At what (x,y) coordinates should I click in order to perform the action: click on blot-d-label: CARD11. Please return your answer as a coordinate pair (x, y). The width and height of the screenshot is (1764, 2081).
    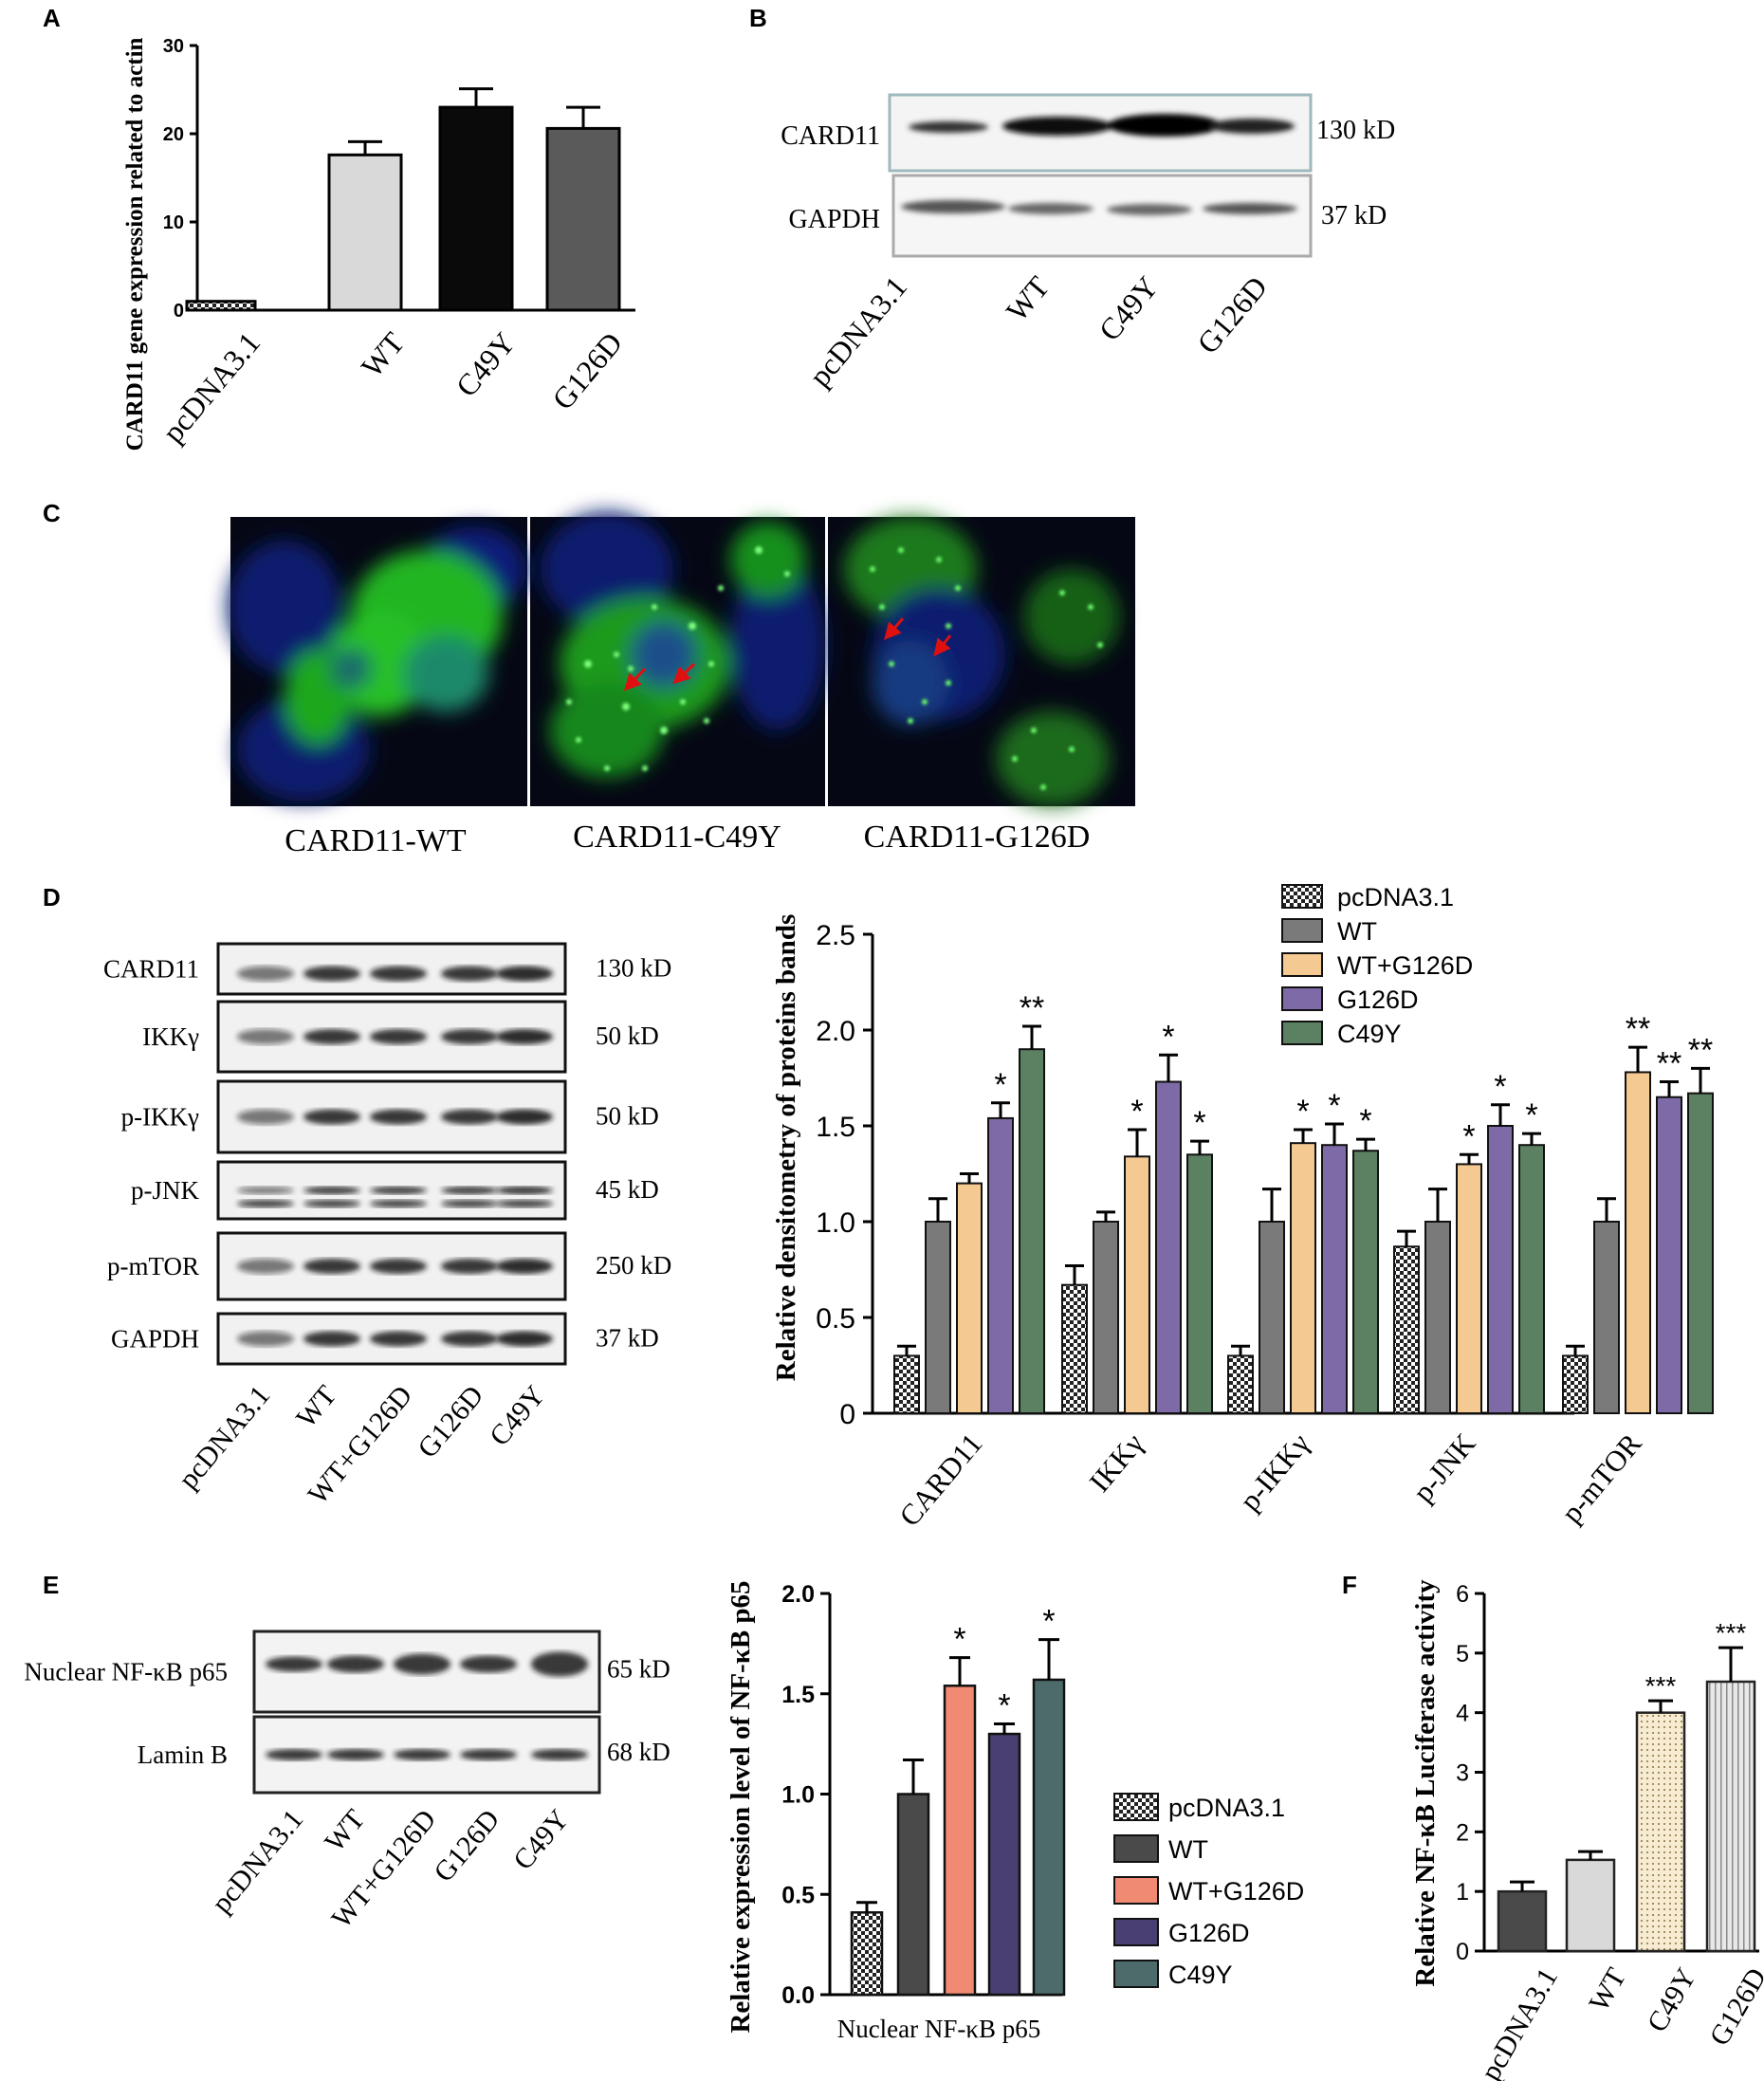
    Looking at the image, I should click on (151, 970).